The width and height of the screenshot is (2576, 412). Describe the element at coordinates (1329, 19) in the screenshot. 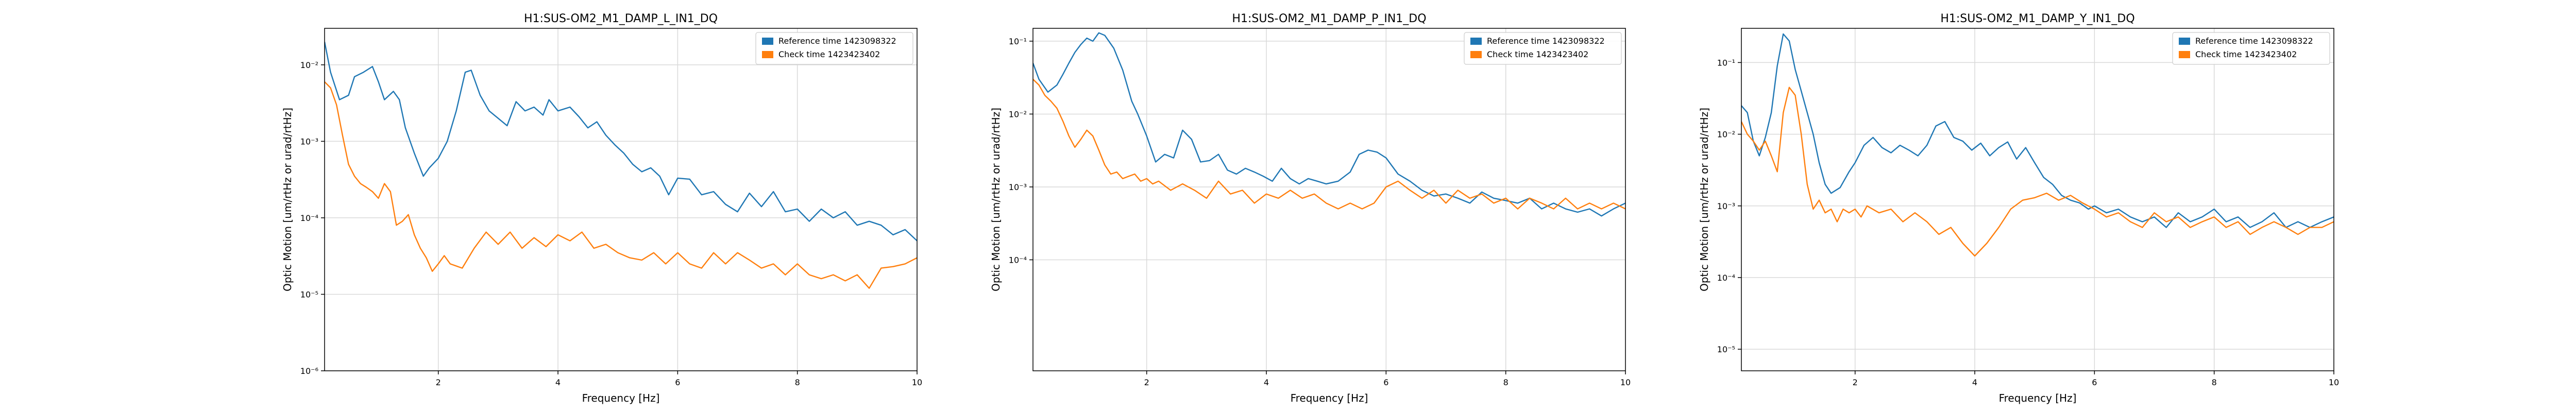

I see `chart-title: H1:SUS-OM2_M1_DAMP_P_IN1_DQ` at that location.